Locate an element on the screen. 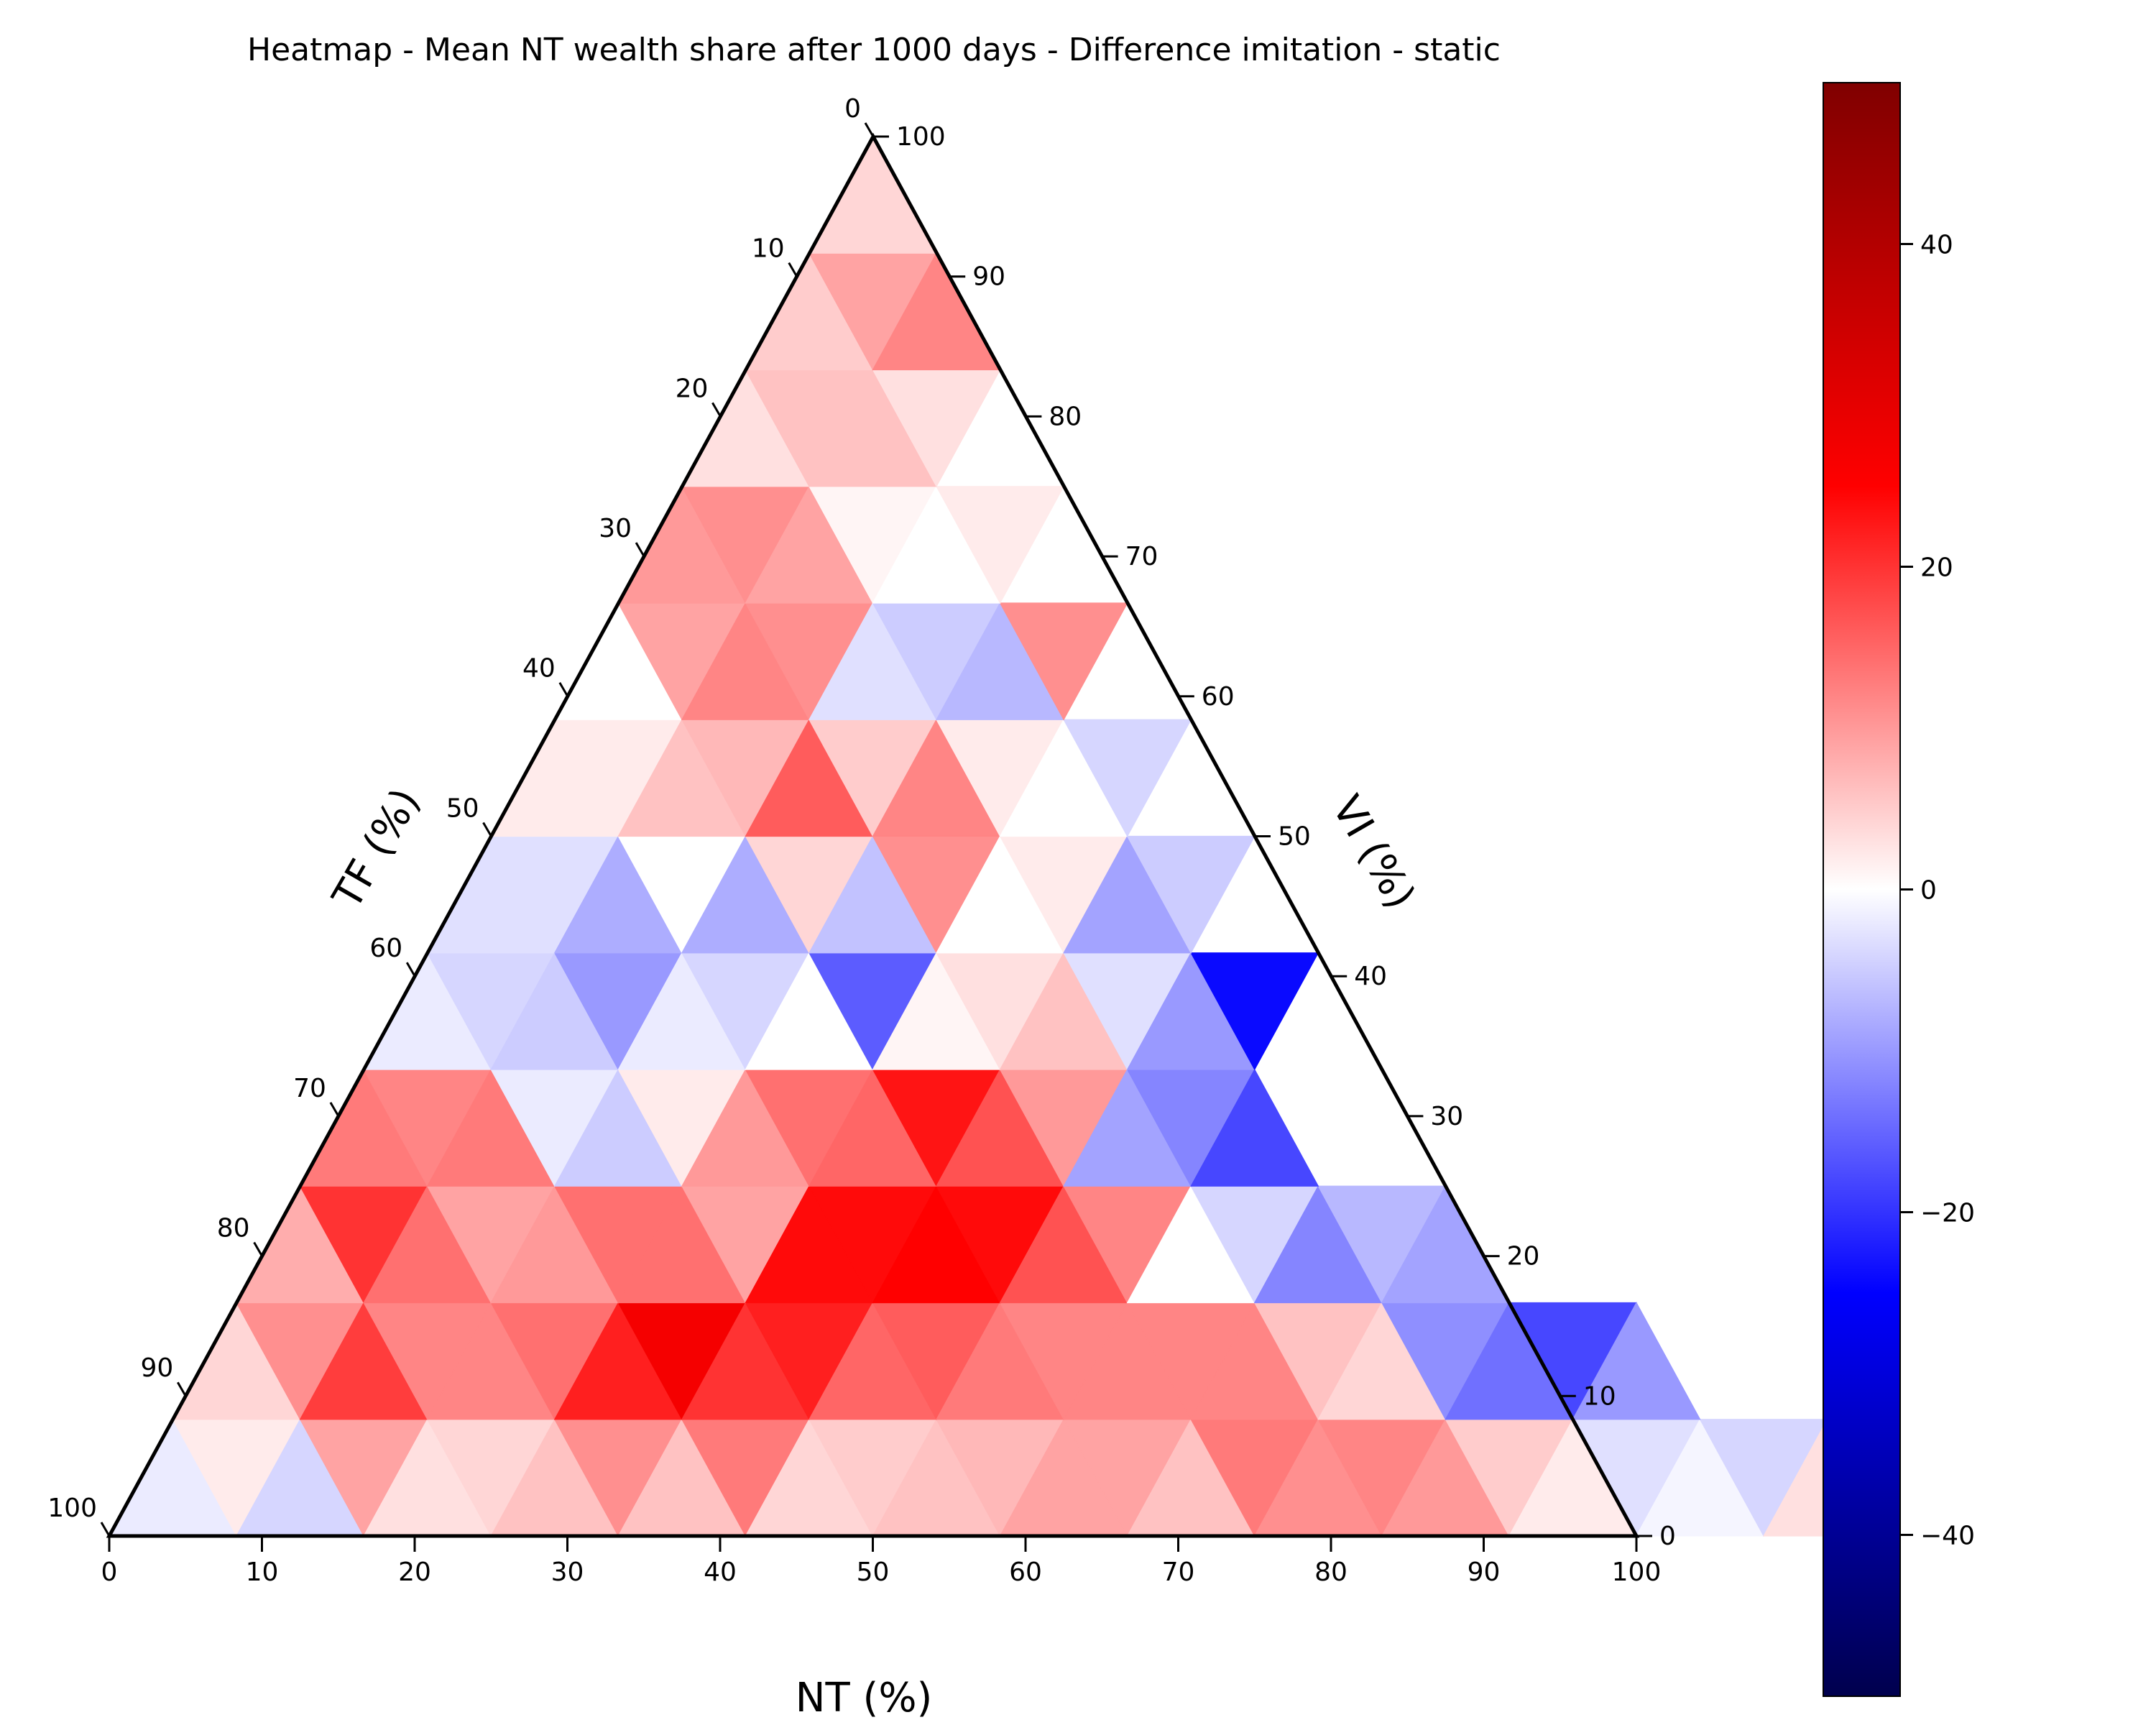 The width and height of the screenshot is (2156, 1725). left-axis-tick-label: 90 is located at coordinates (157, 1368).